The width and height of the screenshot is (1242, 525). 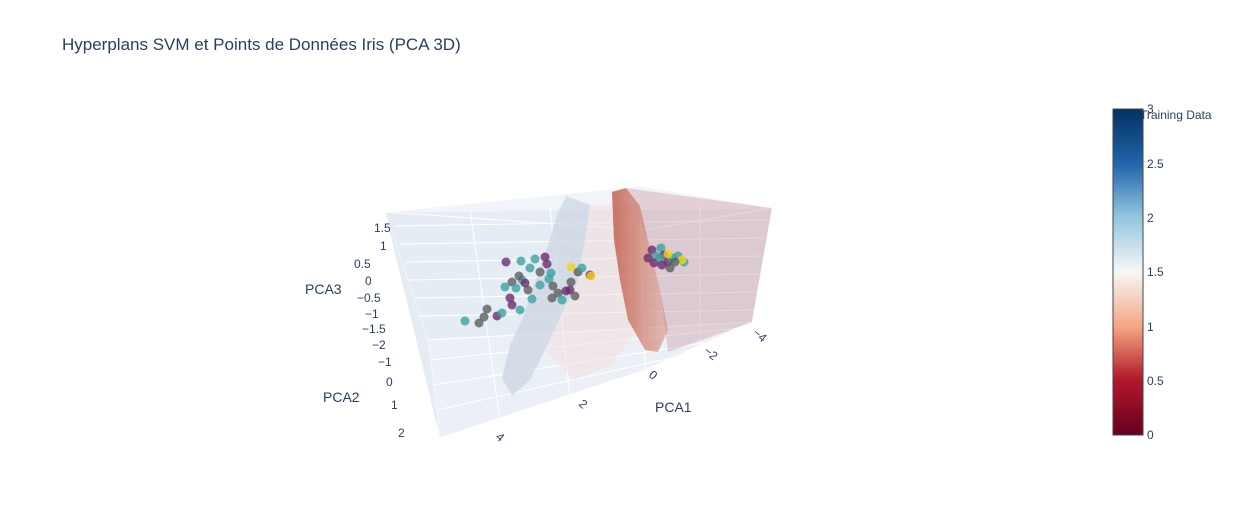 I want to click on x-tick-label: 4, so click(x=500, y=437).